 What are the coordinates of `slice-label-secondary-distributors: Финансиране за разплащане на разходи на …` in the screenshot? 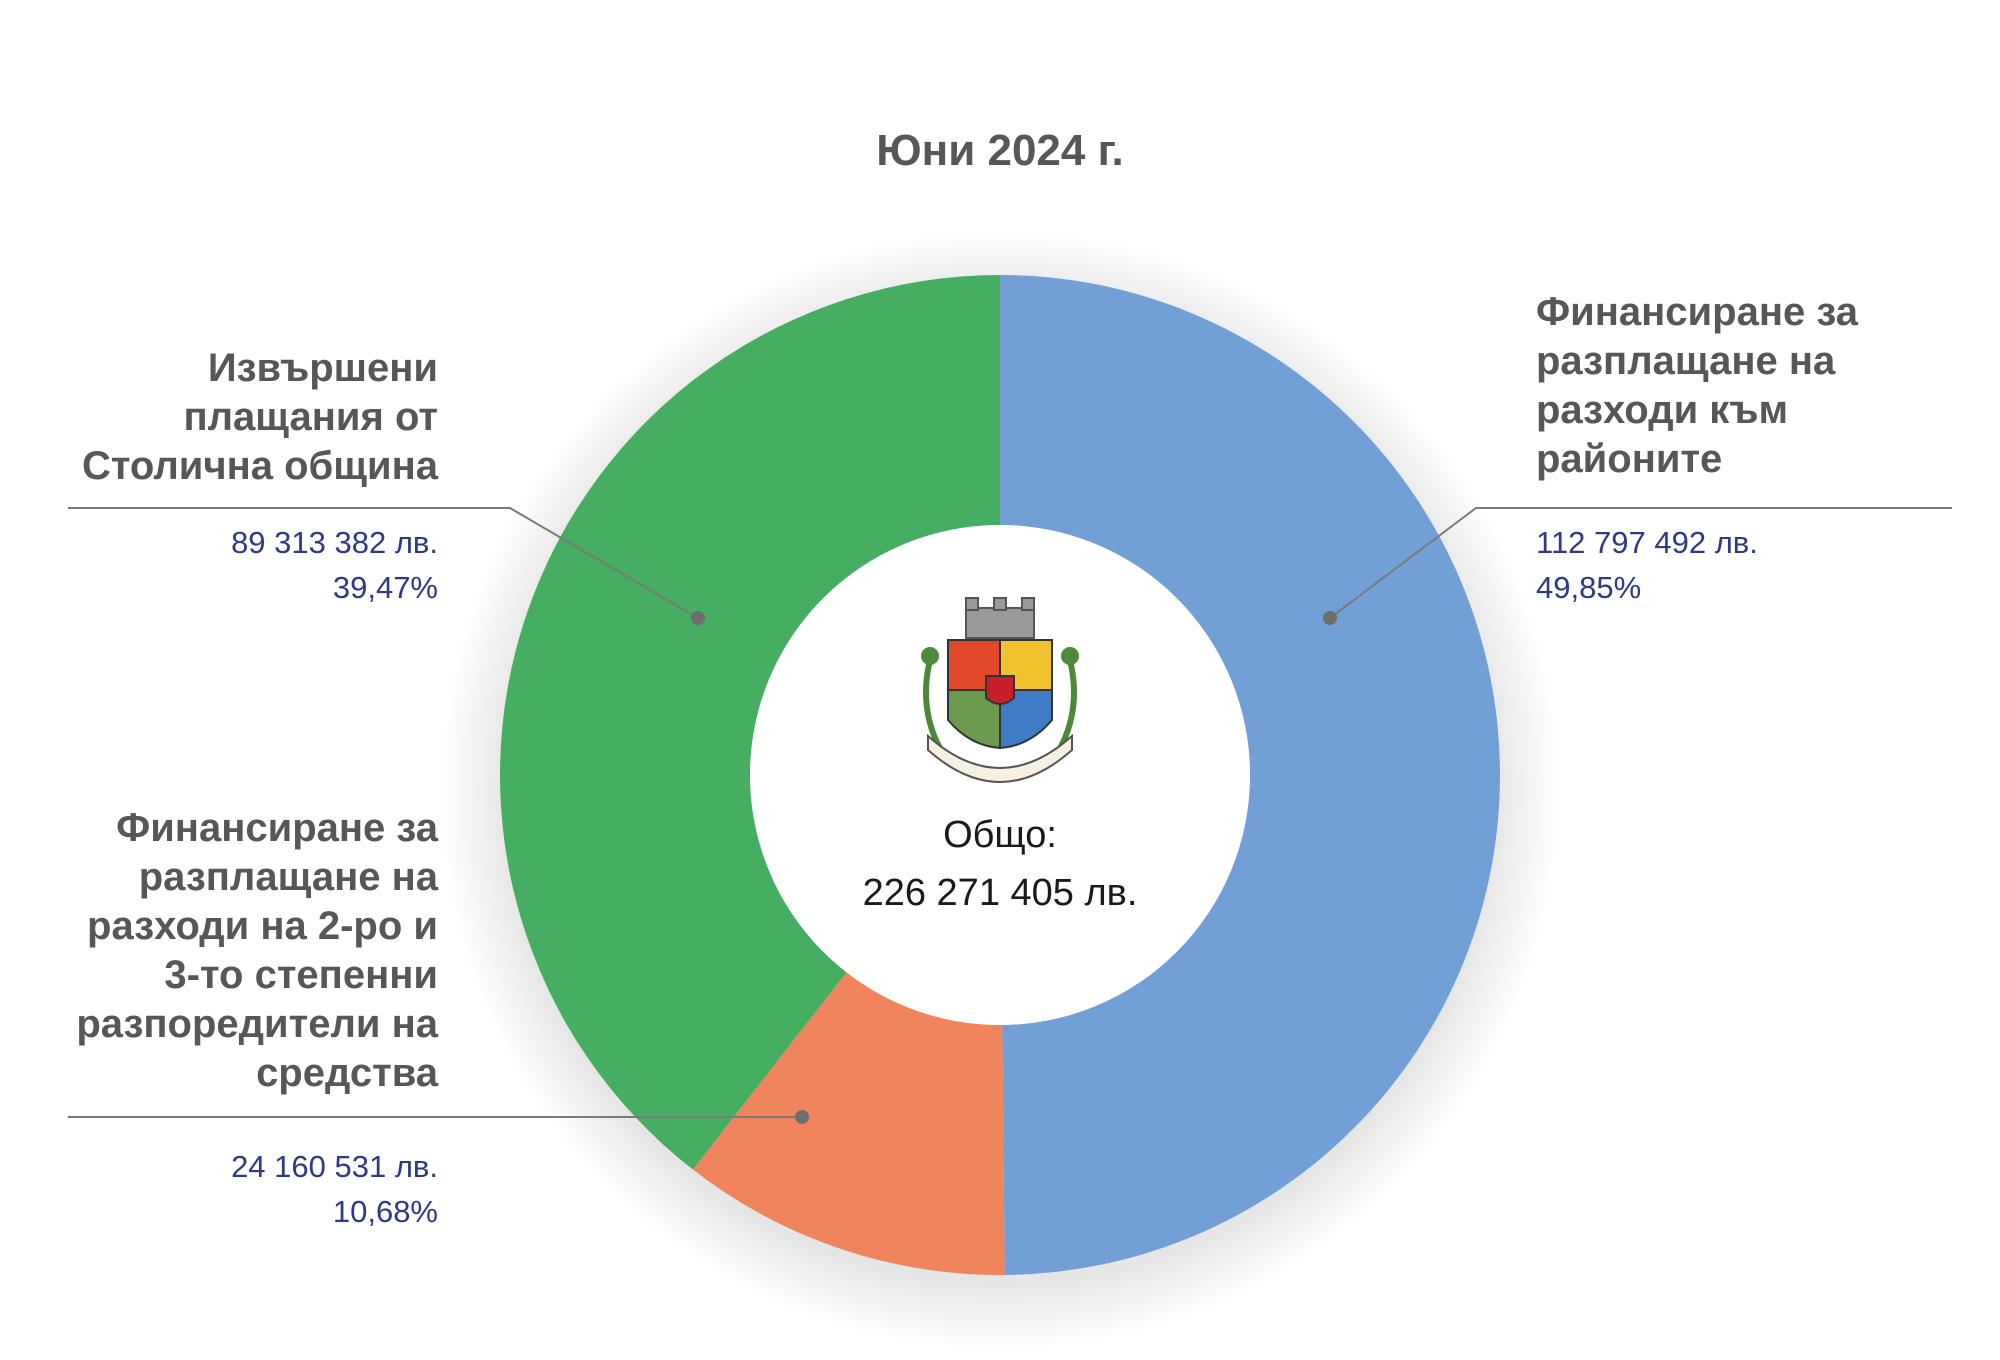 It's located at (239, 951).